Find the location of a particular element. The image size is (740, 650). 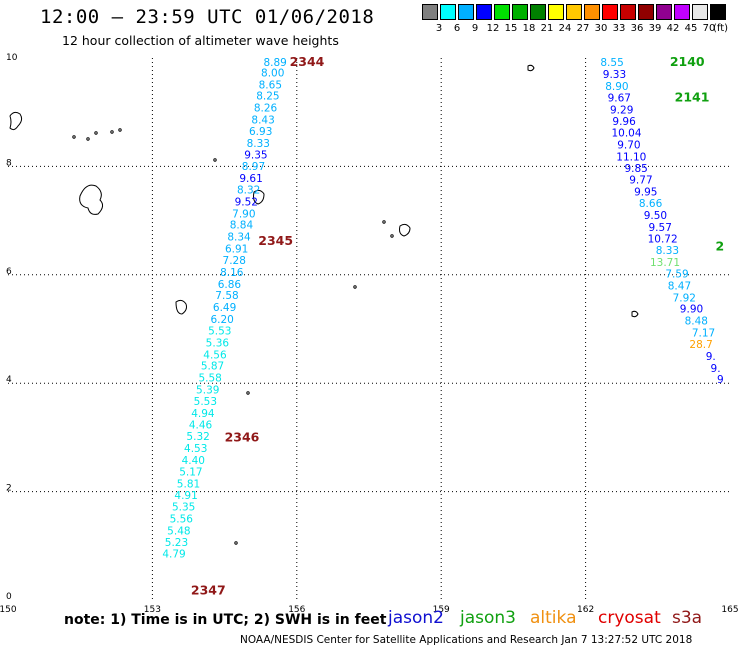

wave-height-label: 9.85 is located at coordinates (635, 169).